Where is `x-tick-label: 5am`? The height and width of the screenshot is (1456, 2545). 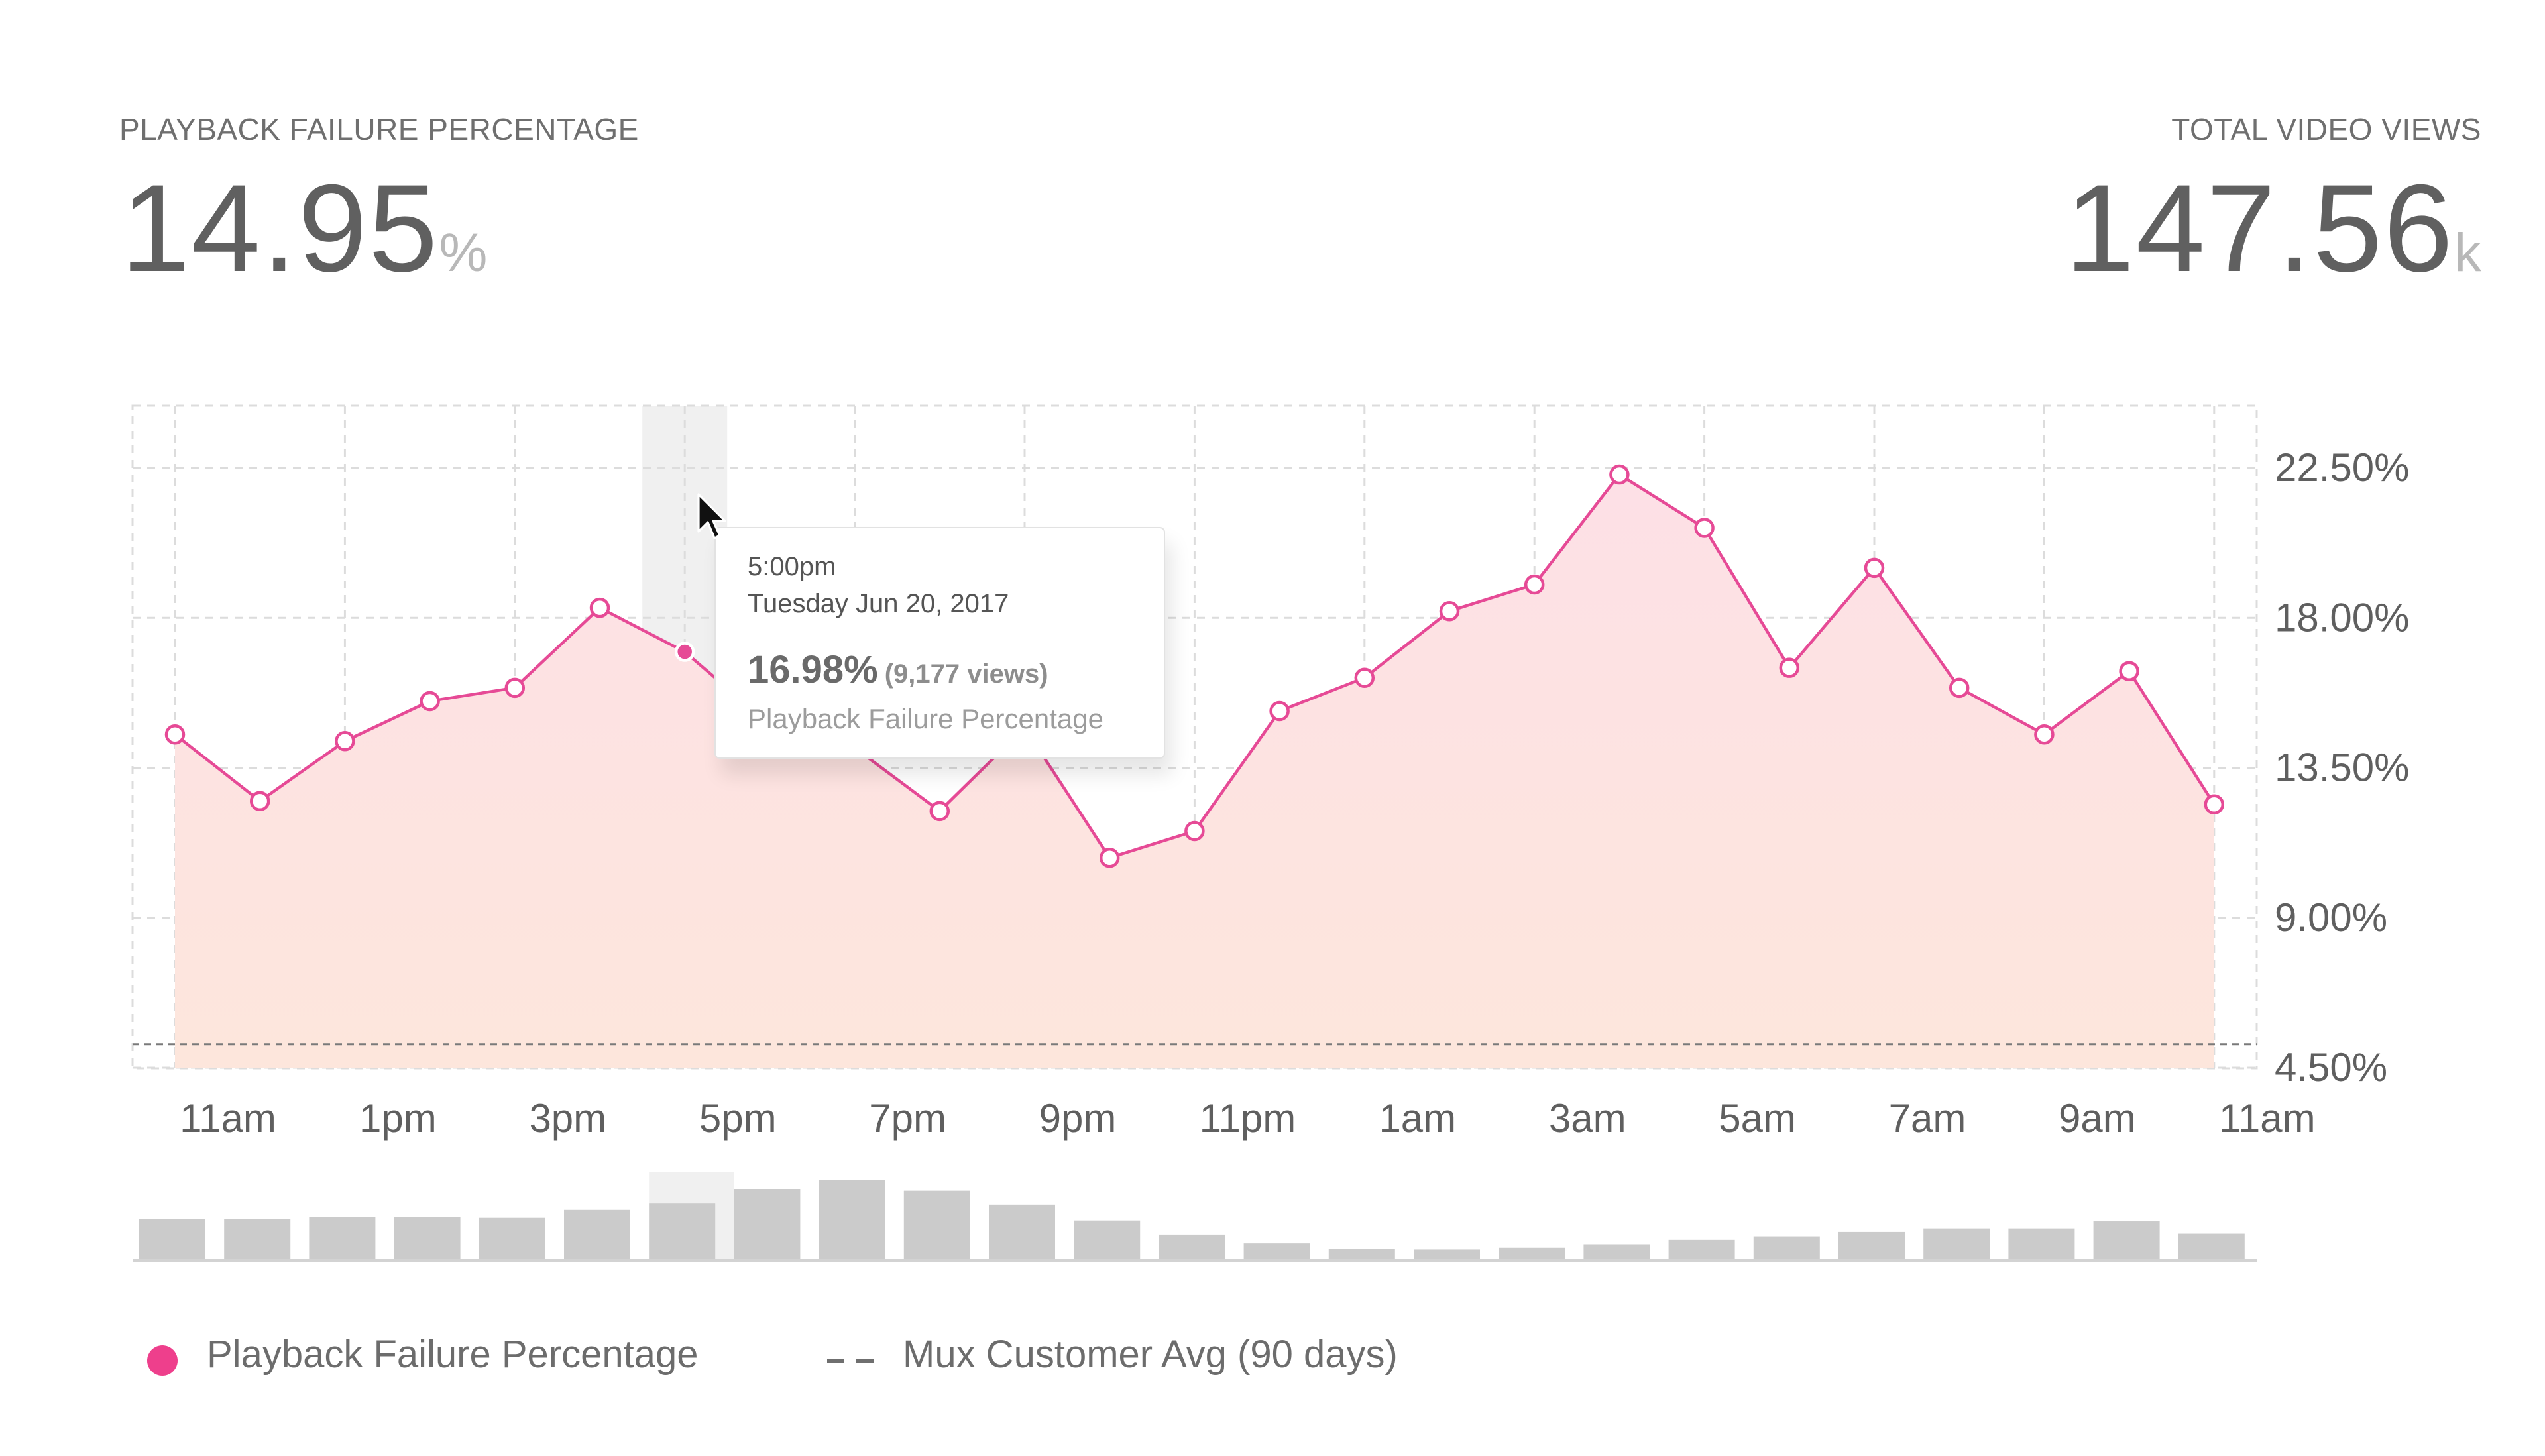
x-tick-label: 5am is located at coordinates (1757, 1118).